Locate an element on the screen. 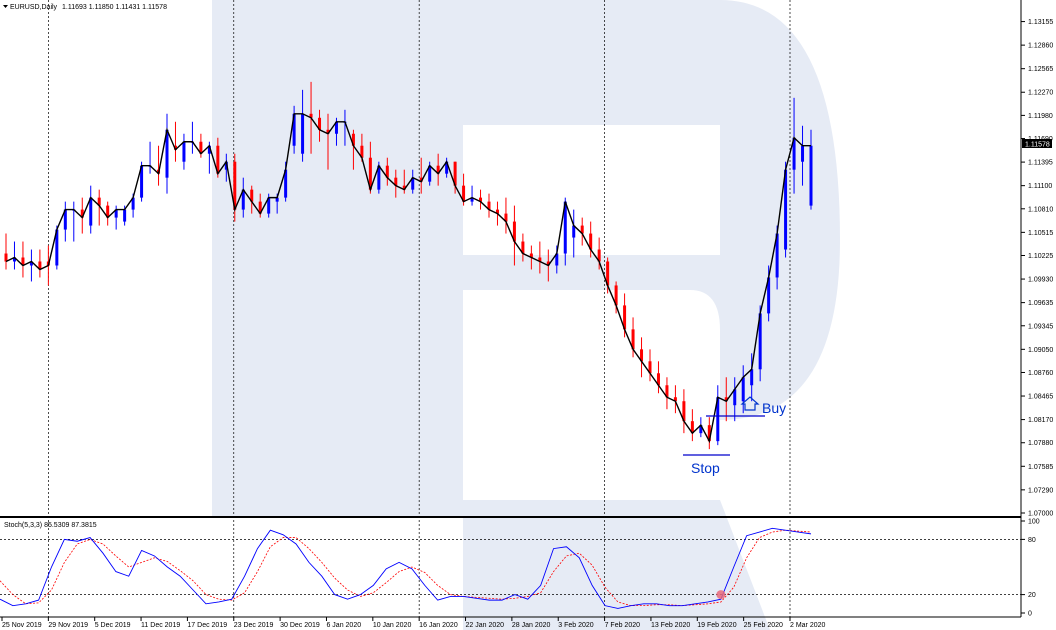 Image resolution: width=1056 pixels, height=630 pixels. price-tick-label: 1.09930 is located at coordinates (1040, 280).